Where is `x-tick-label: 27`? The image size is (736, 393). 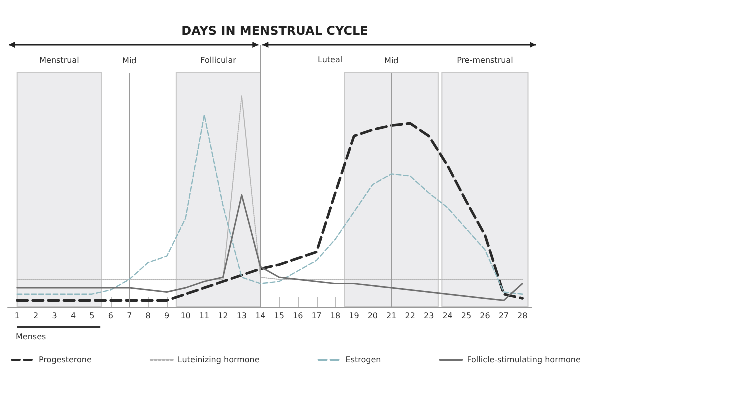
x-tick-label: 27 is located at coordinates (504, 316).